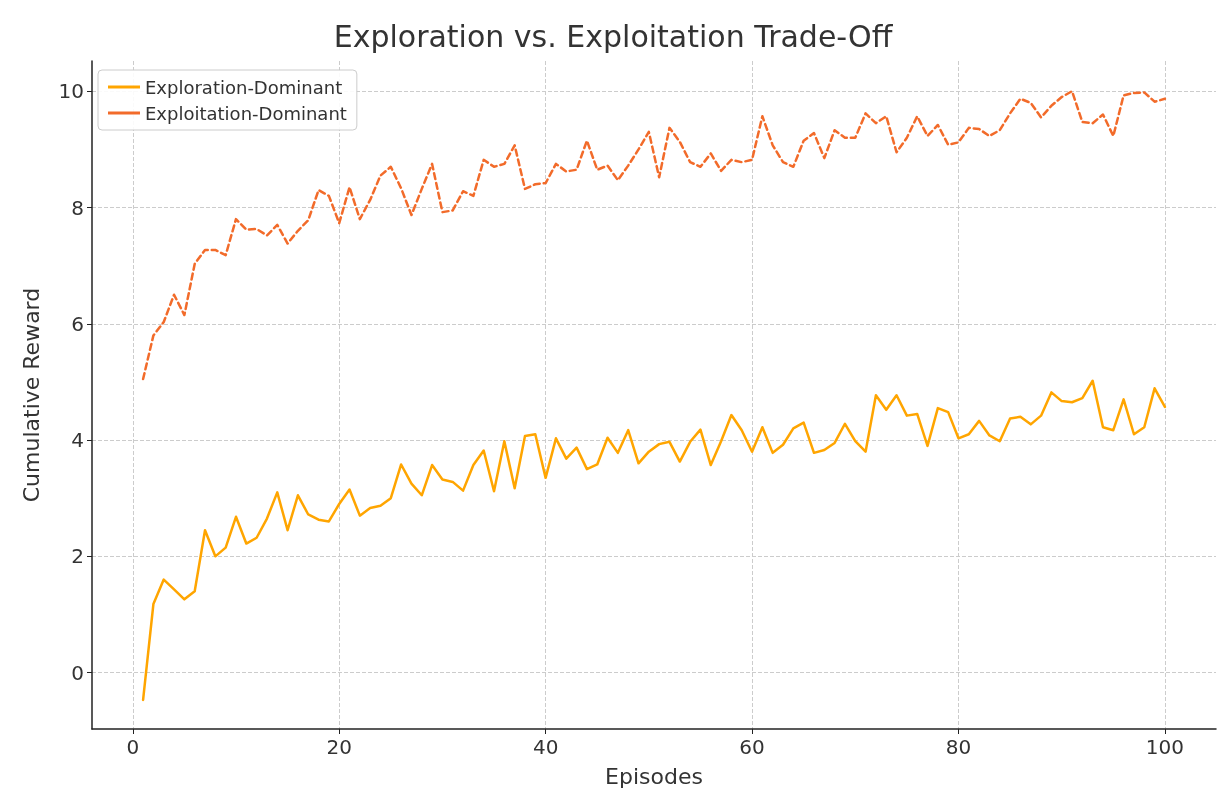 This screenshot has width=1226, height=800. I want to click on y-tick-label: 10, so click(71, 91).